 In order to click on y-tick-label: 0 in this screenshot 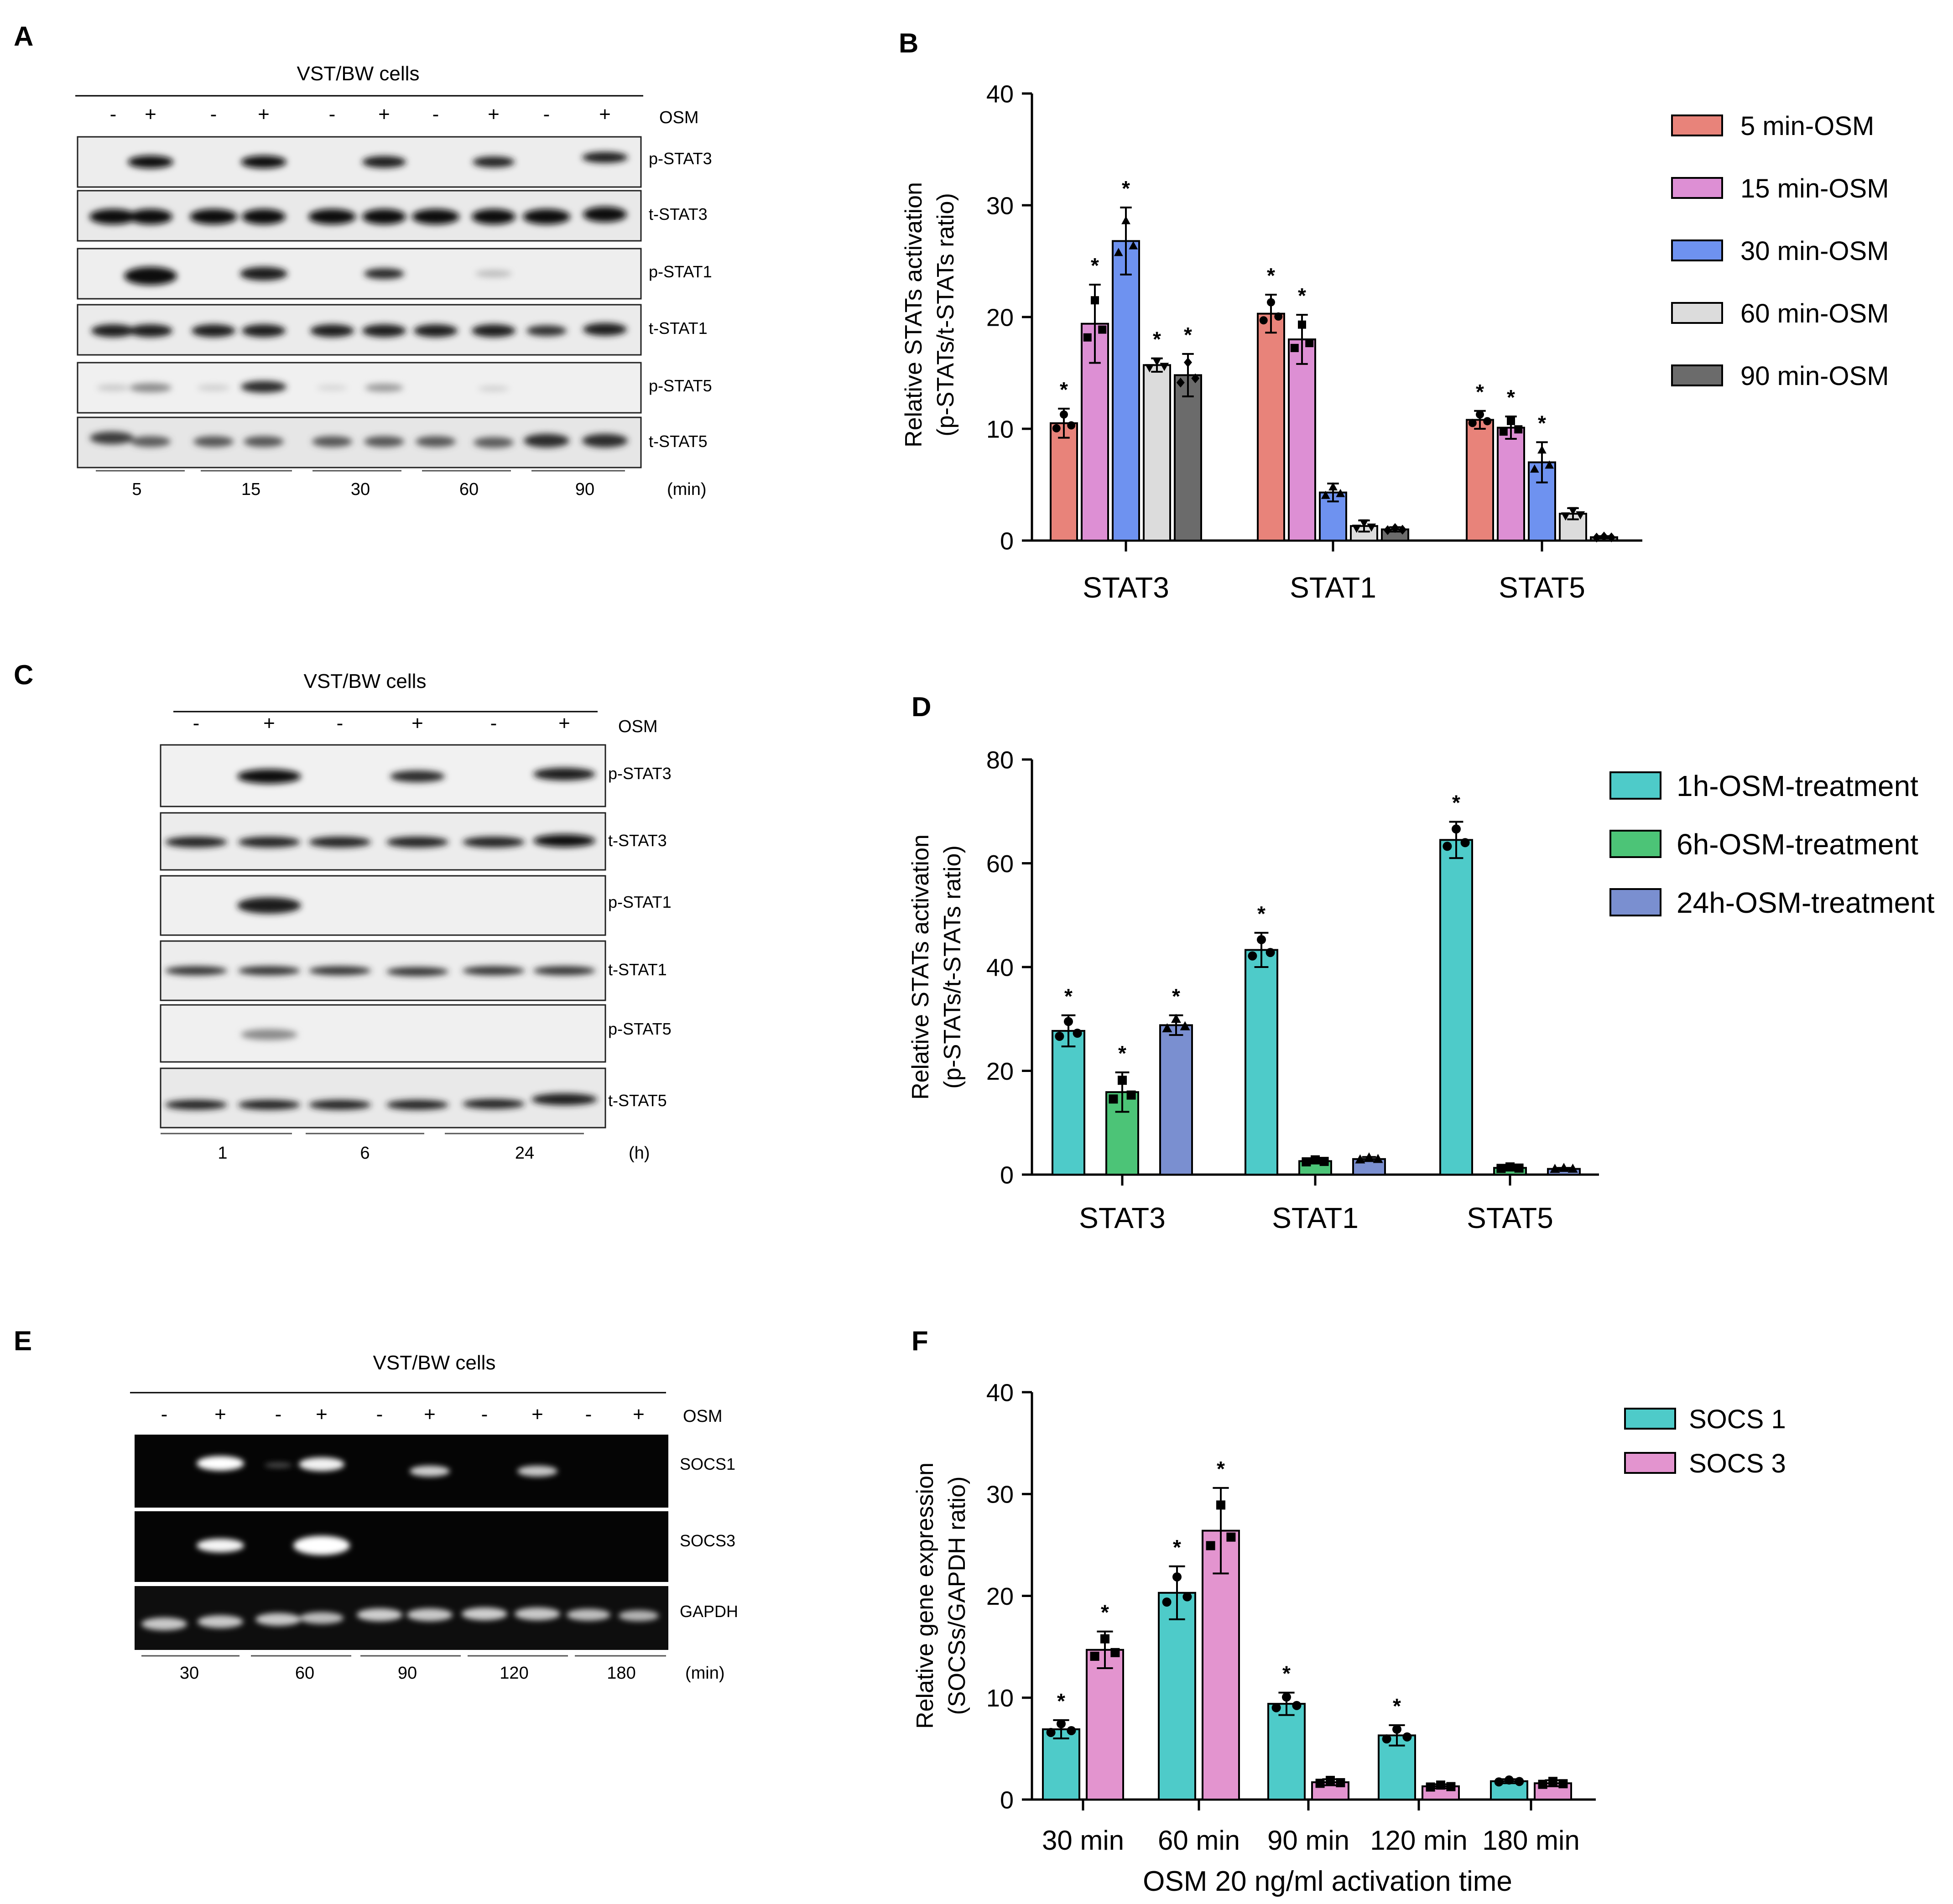, I will do `click(1007, 1800)`.